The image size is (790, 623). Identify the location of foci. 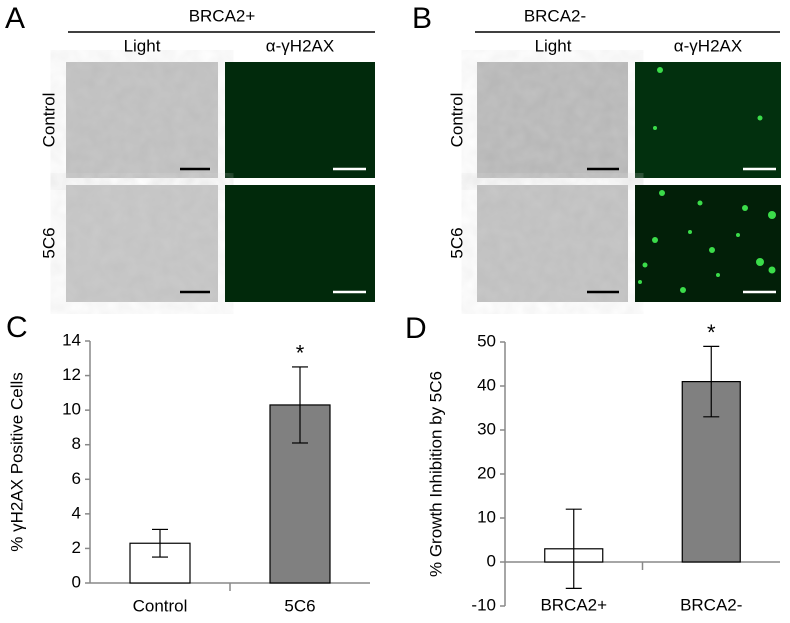
(707, 180).